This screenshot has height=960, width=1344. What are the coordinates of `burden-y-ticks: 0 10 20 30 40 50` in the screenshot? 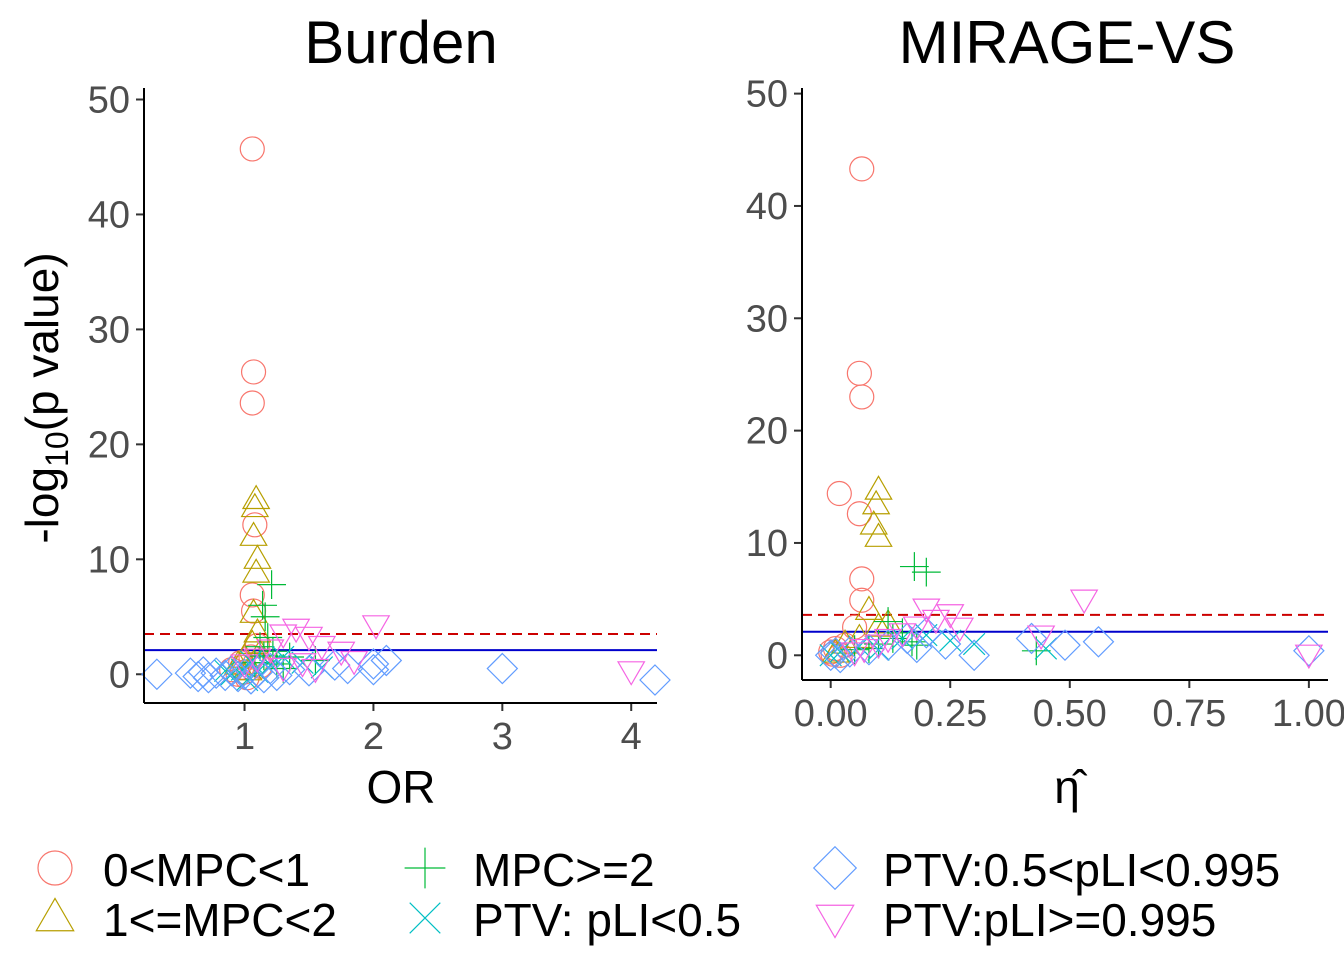 It's located at (116, 387).